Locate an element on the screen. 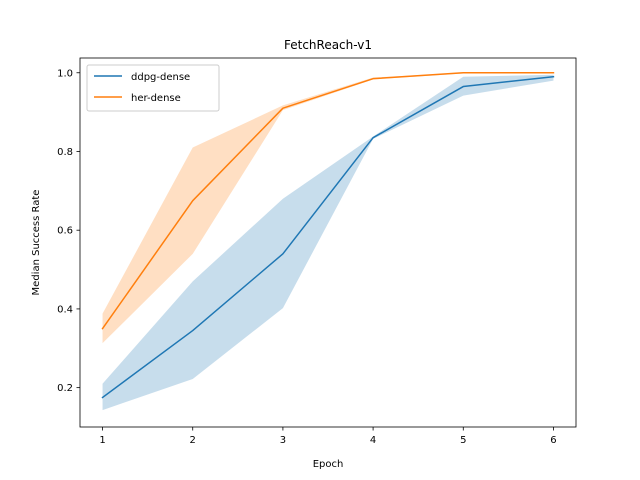 The image size is (640, 480). x-tick-label: 2 is located at coordinates (193, 440).